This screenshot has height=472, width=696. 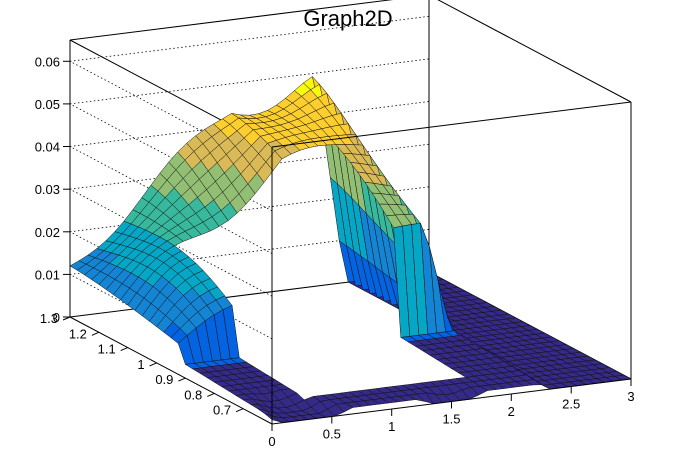 I want to click on z-tick-label: 0, so click(x=56, y=317).